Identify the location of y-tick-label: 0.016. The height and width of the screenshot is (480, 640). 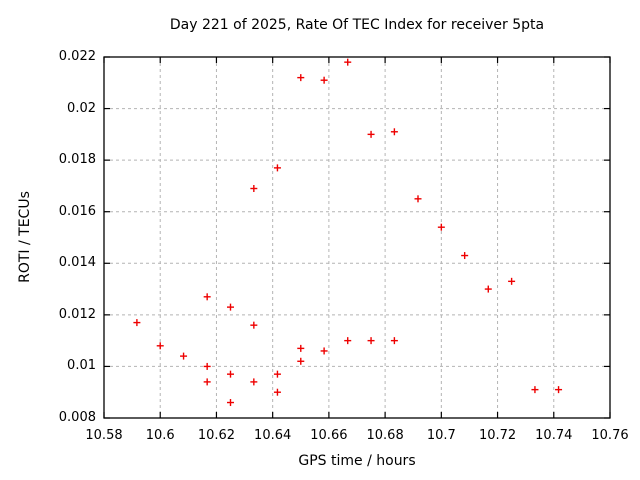
(77, 211).